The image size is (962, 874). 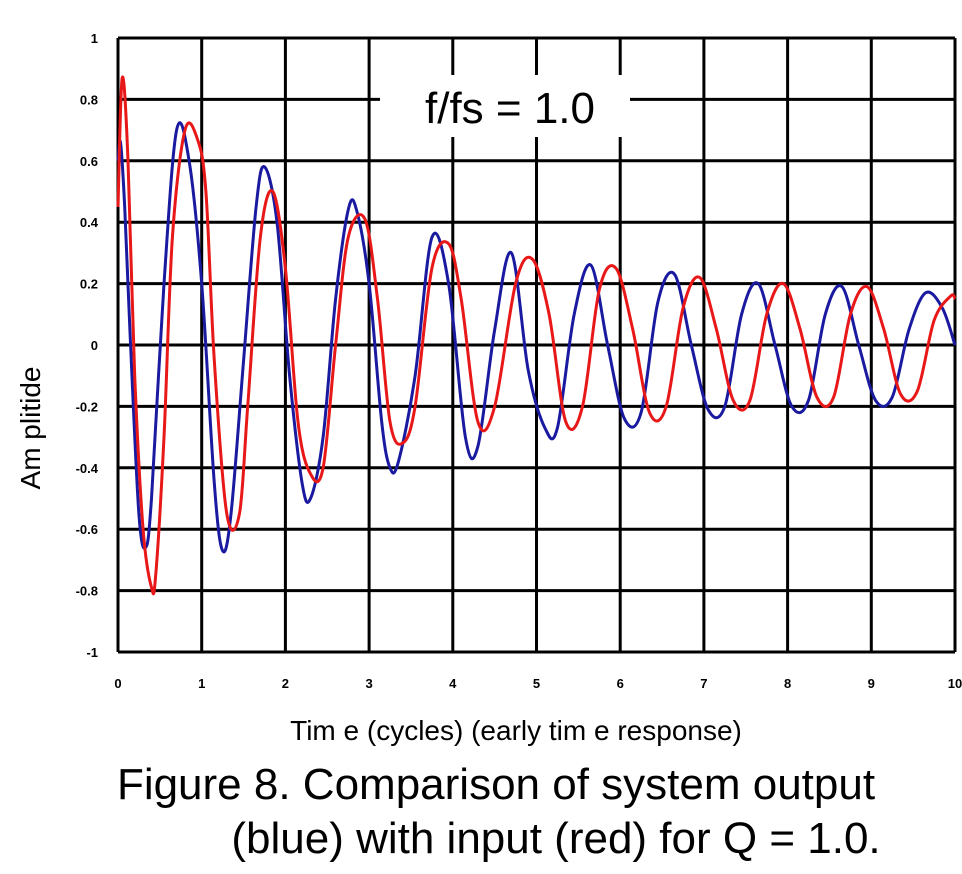 I want to click on annotation-box: f/fs = 1.0, so click(x=505, y=106).